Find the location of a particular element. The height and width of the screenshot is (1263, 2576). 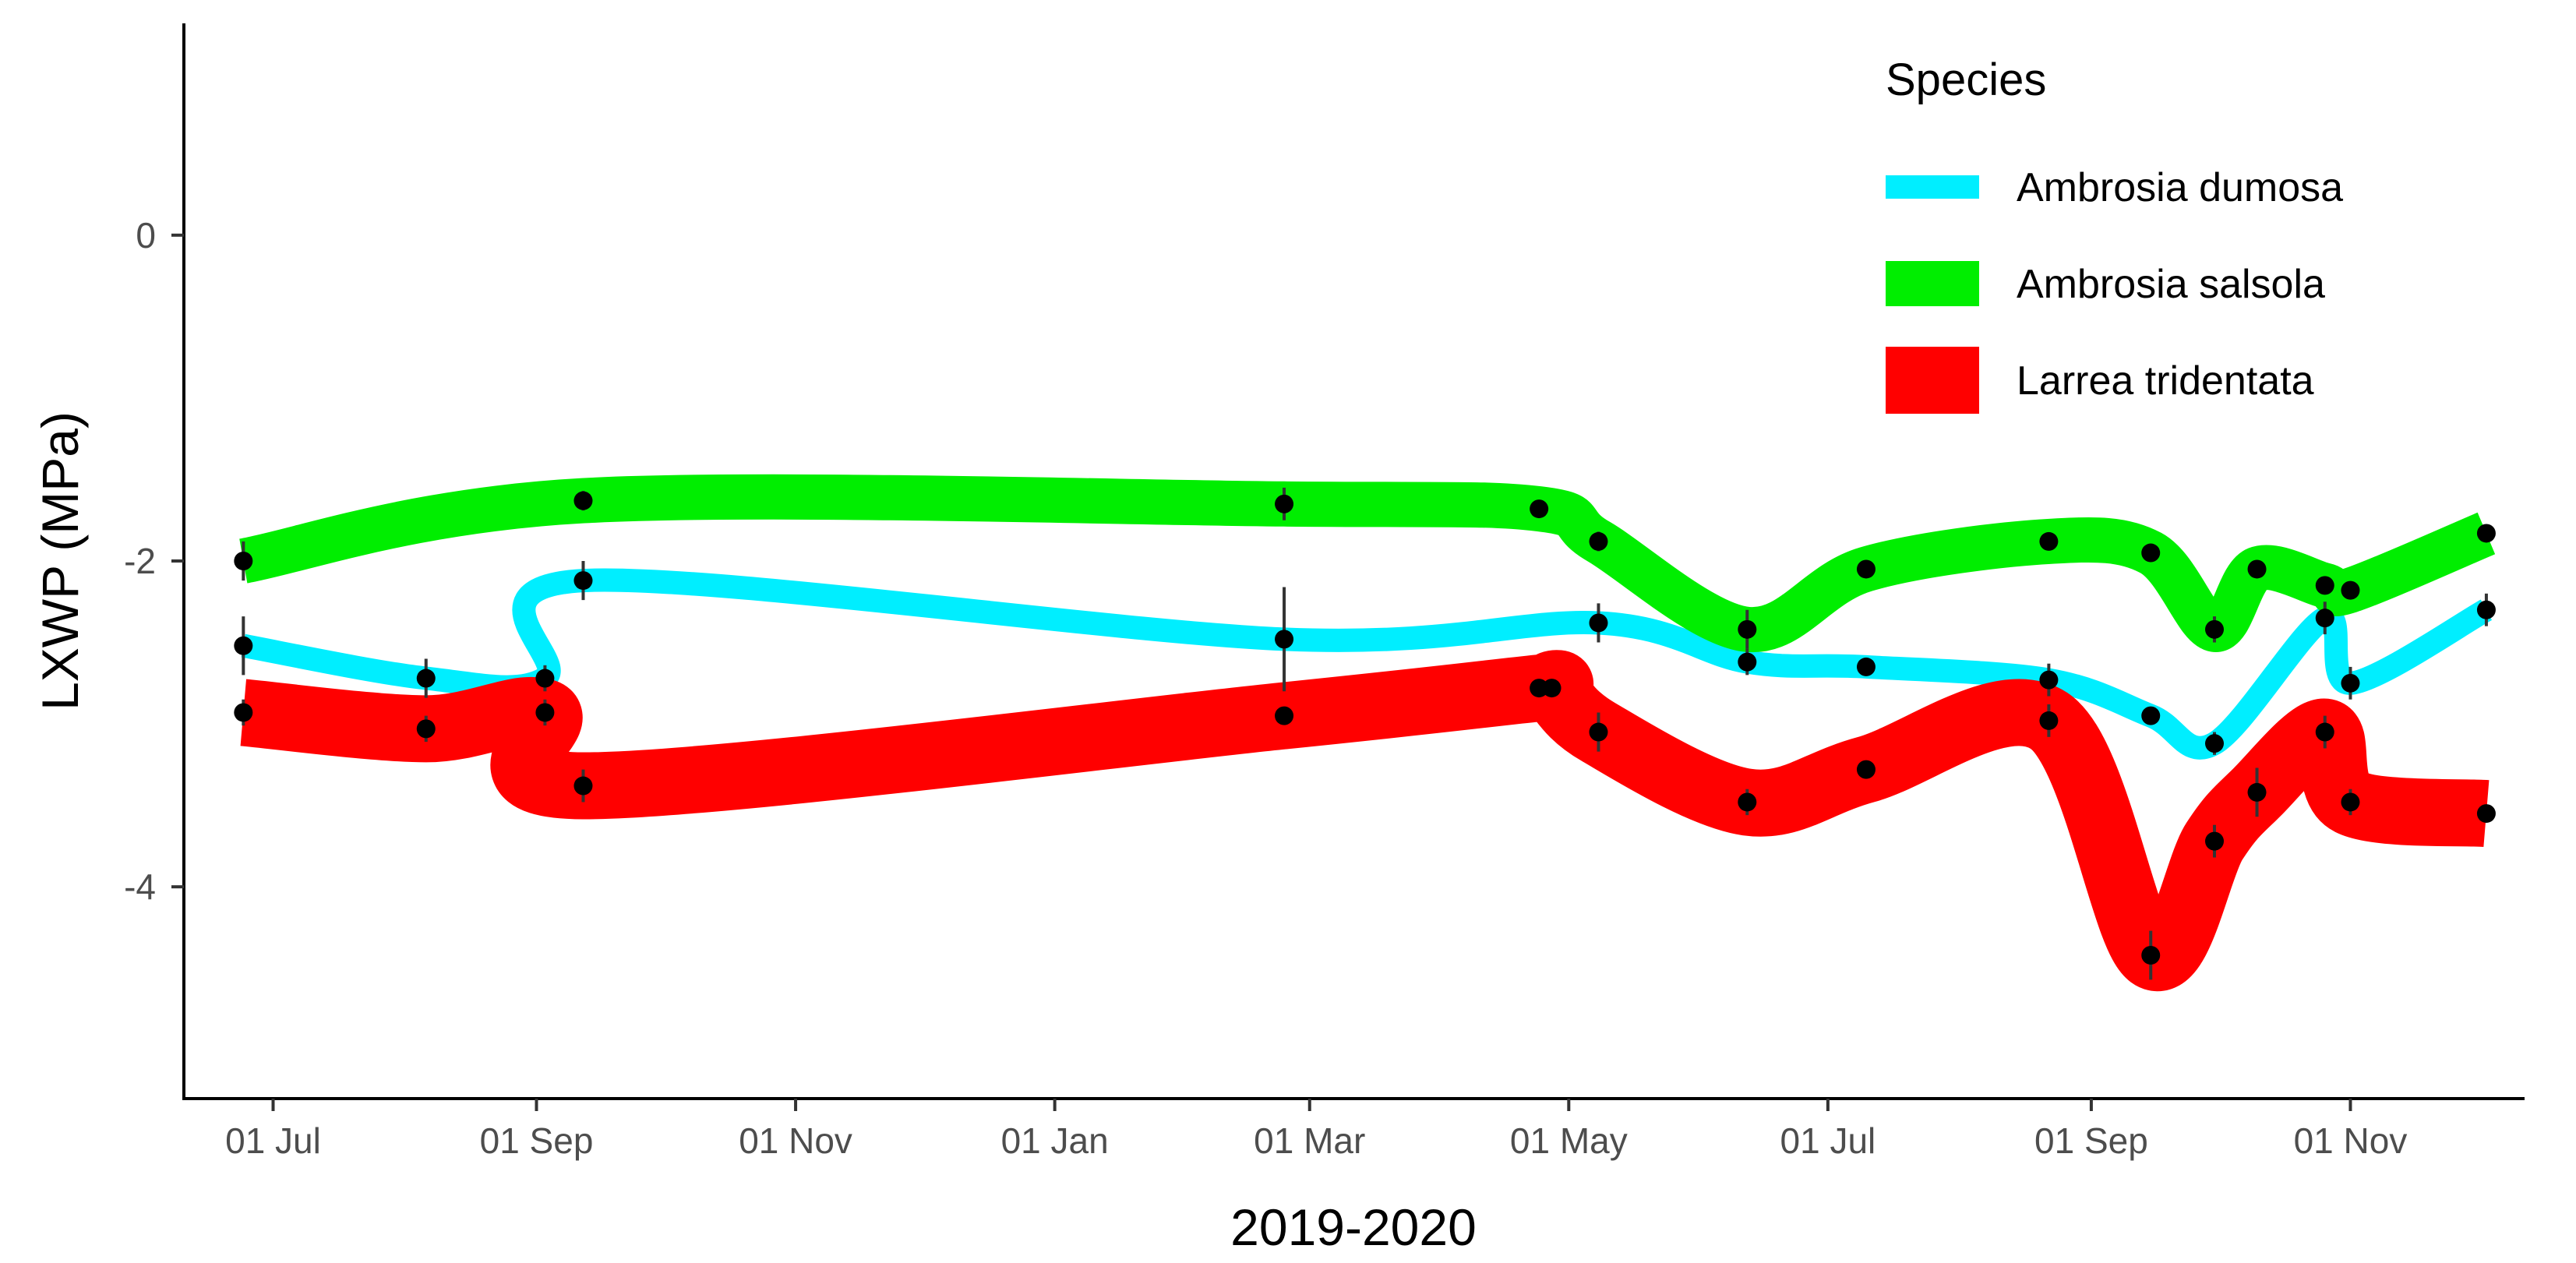

x-axis-title: 2019-2020 is located at coordinates (1353, 1227).